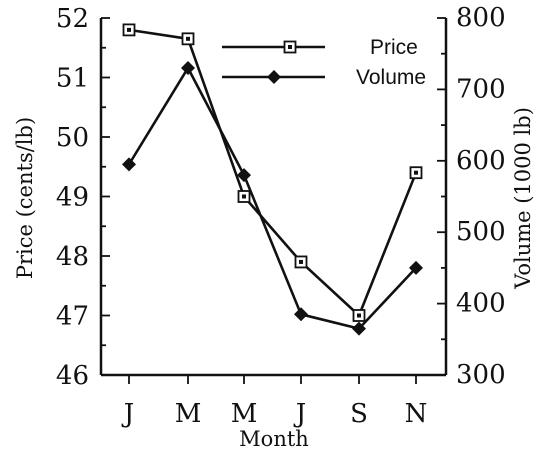 The width and height of the screenshot is (542, 452). Describe the element at coordinates (274, 77) in the screenshot. I see `legend-volume-marker` at that location.